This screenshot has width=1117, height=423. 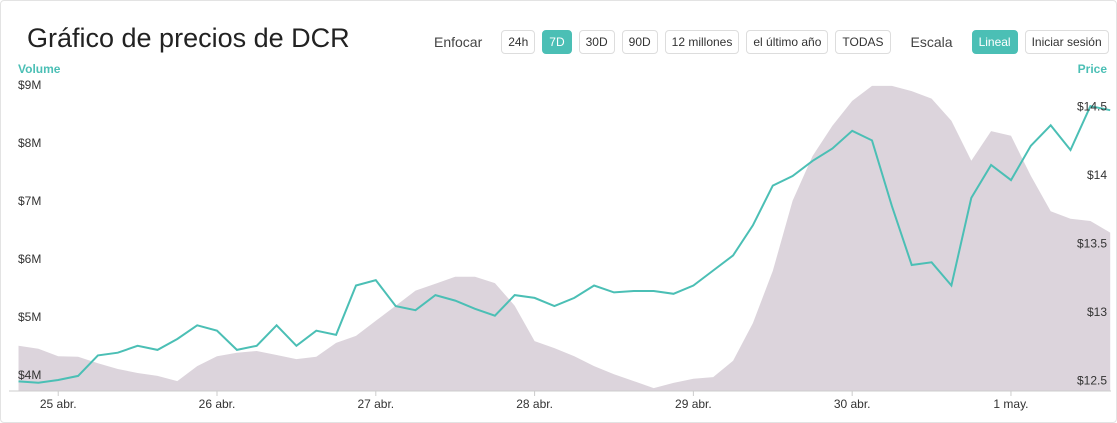 What do you see at coordinates (852, 404) in the screenshot?
I see `x-tick-label: 30 abr.` at bounding box center [852, 404].